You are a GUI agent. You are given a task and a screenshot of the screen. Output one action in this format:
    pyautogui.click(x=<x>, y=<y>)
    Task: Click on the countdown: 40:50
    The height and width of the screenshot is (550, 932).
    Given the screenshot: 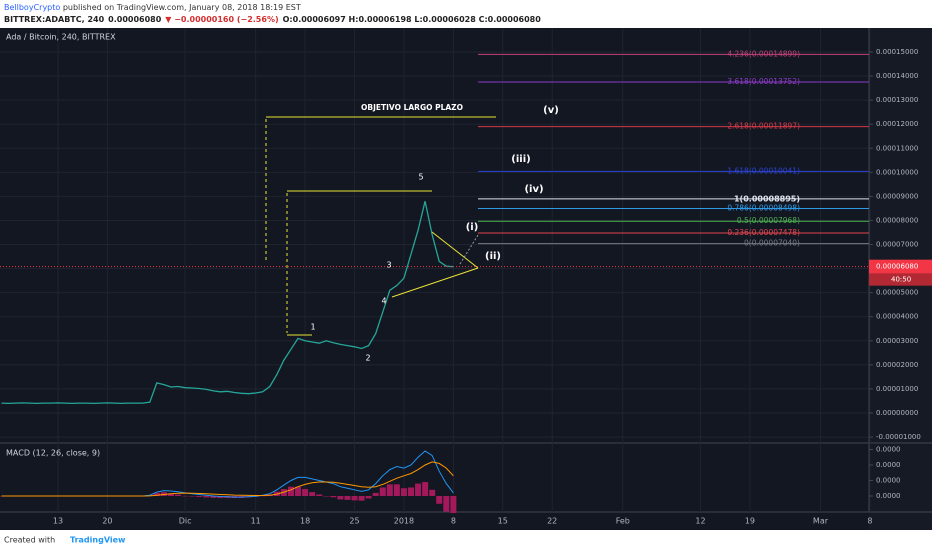 What is the action you would take?
    pyautogui.click(x=901, y=280)
    